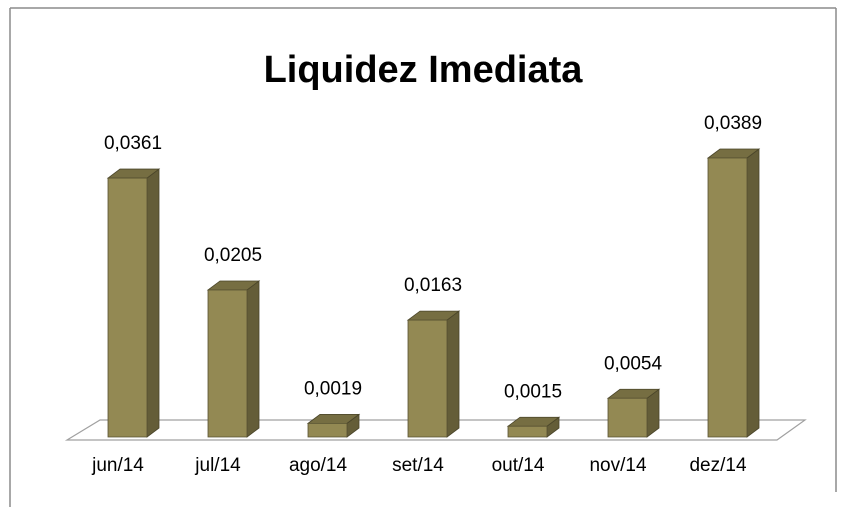 The image size is (846, 507). I want to click on x-tick-label: jun/14, so click(117, 465).